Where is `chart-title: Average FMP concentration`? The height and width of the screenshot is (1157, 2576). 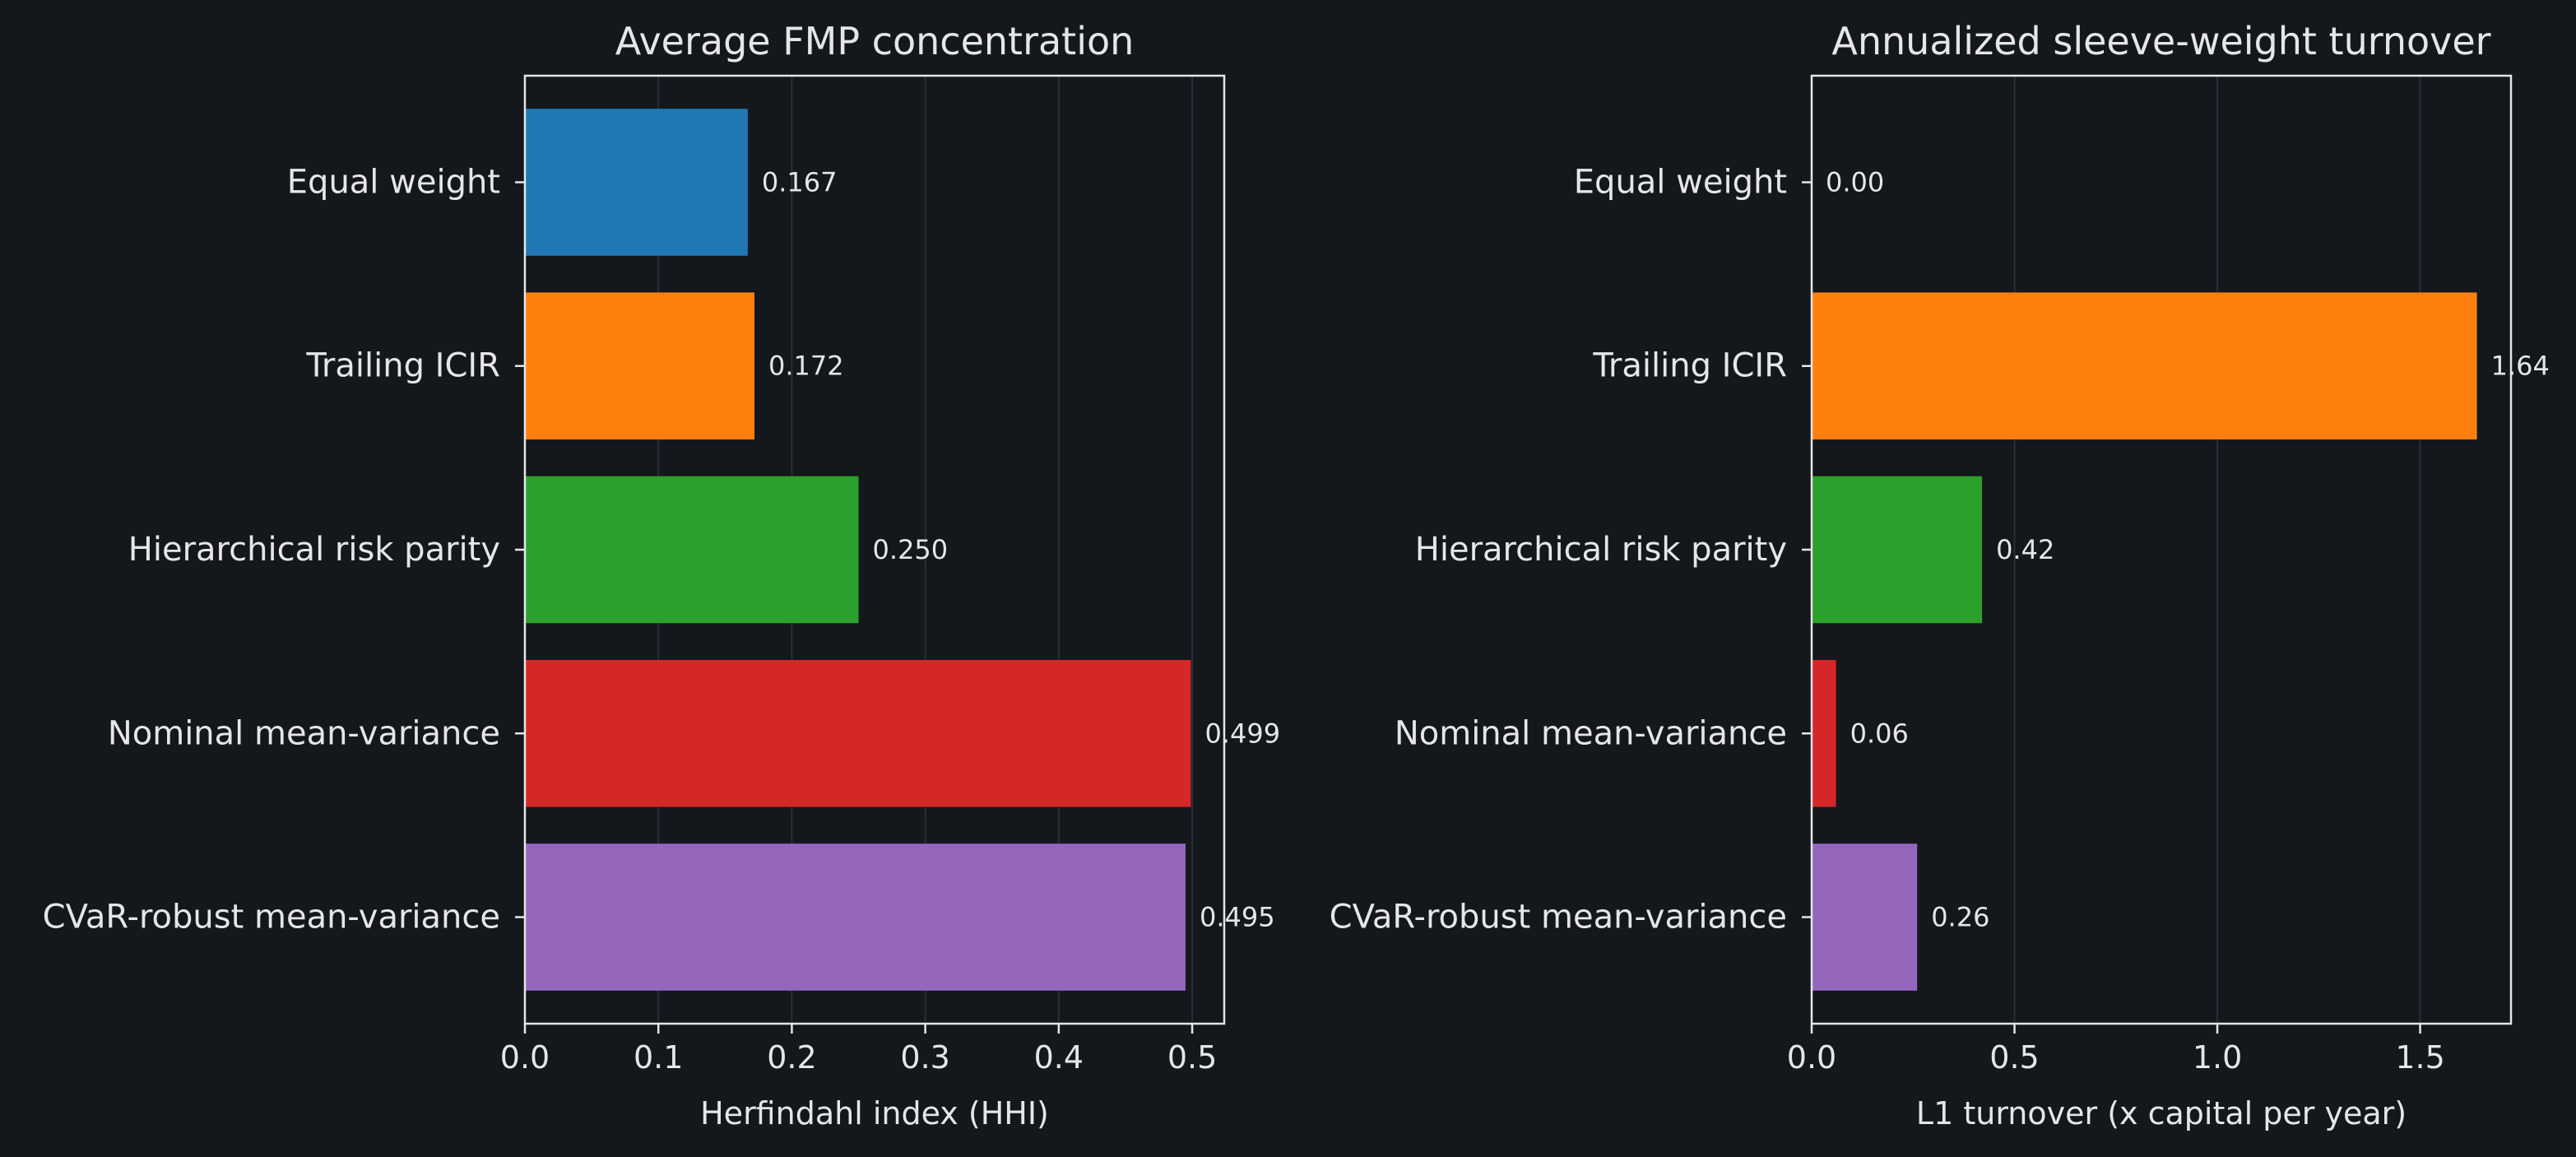 chart-title: Average FMP concentration is located at coordinates (875, 41).